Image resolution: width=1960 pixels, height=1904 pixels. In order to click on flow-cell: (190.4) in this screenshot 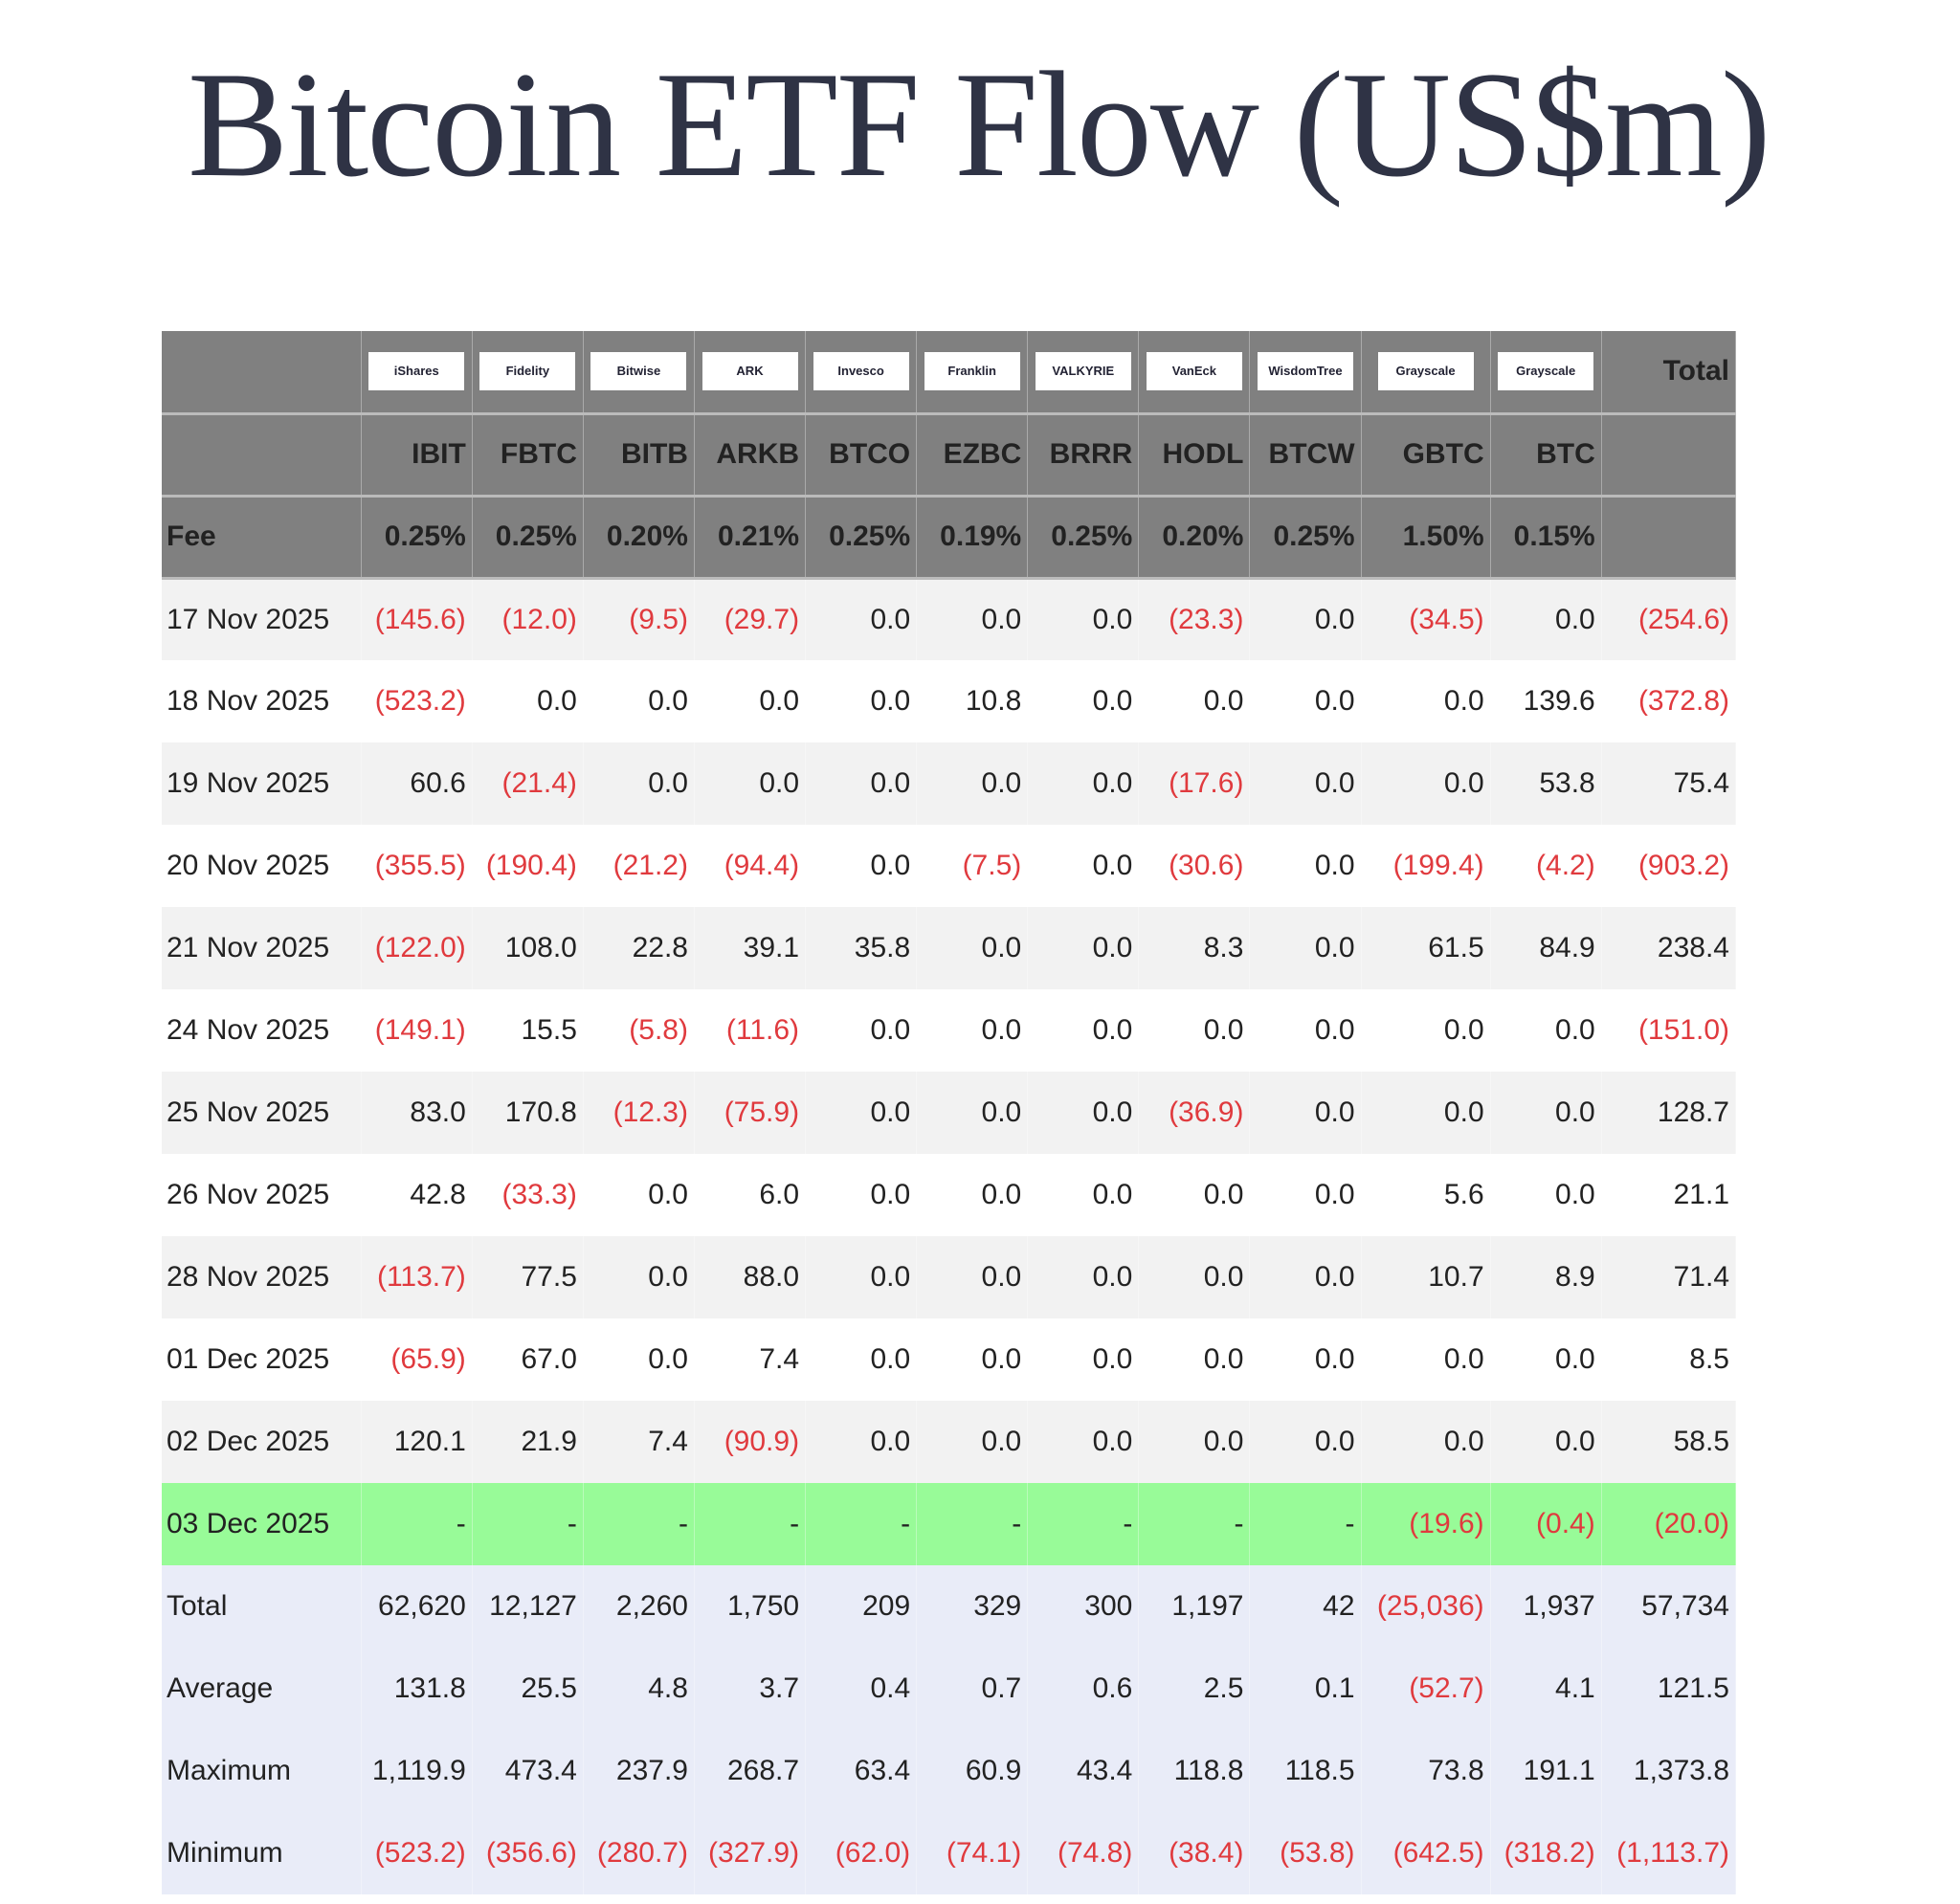, I will do `click(528, 866)`.